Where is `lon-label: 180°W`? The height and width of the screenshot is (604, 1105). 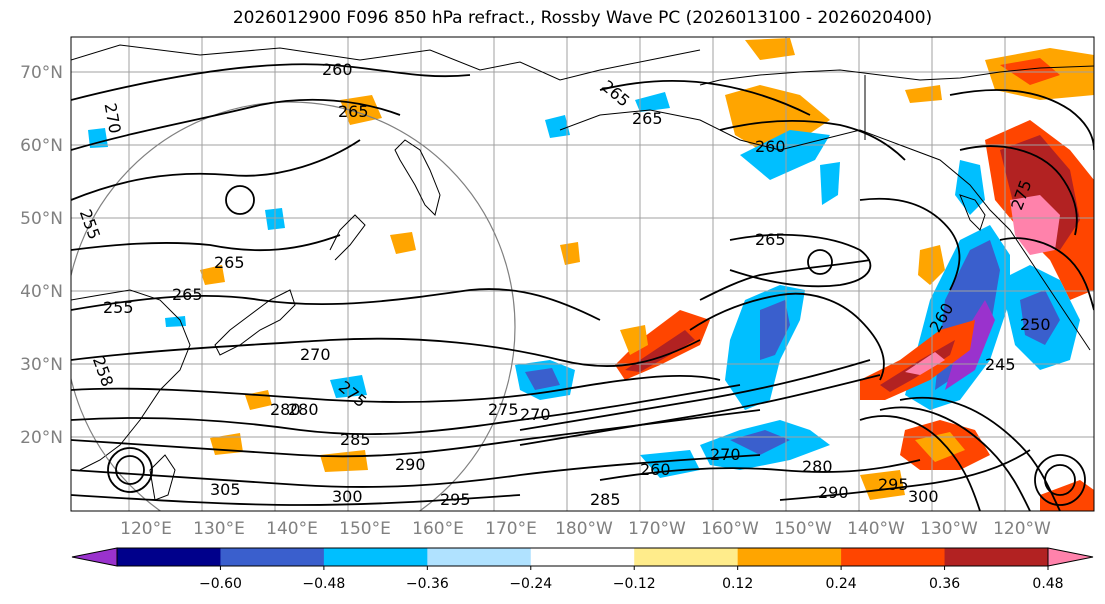
lon-label: 180°W is located at coordinates (584, 529).